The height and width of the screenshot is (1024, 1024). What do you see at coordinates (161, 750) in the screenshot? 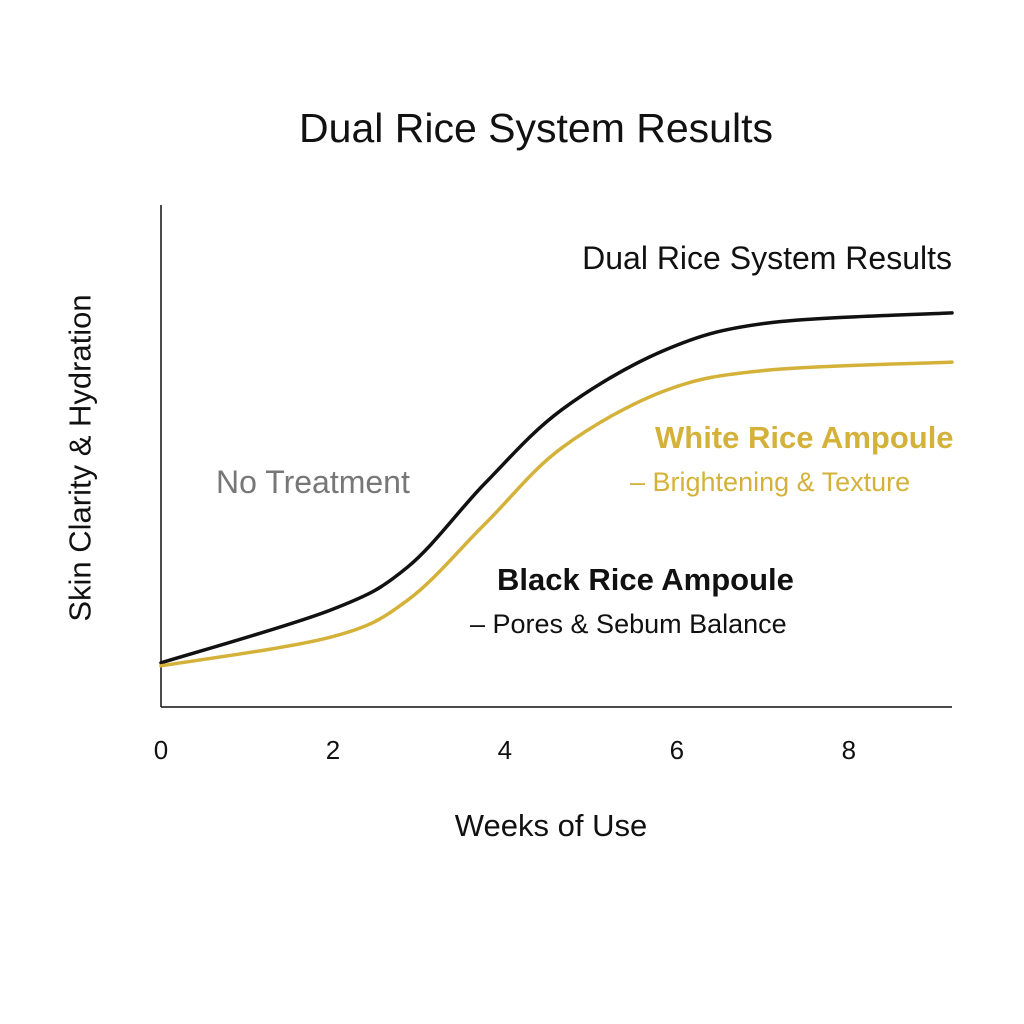
I see `x-tick-label: 0` at bounding box center [161, 750].